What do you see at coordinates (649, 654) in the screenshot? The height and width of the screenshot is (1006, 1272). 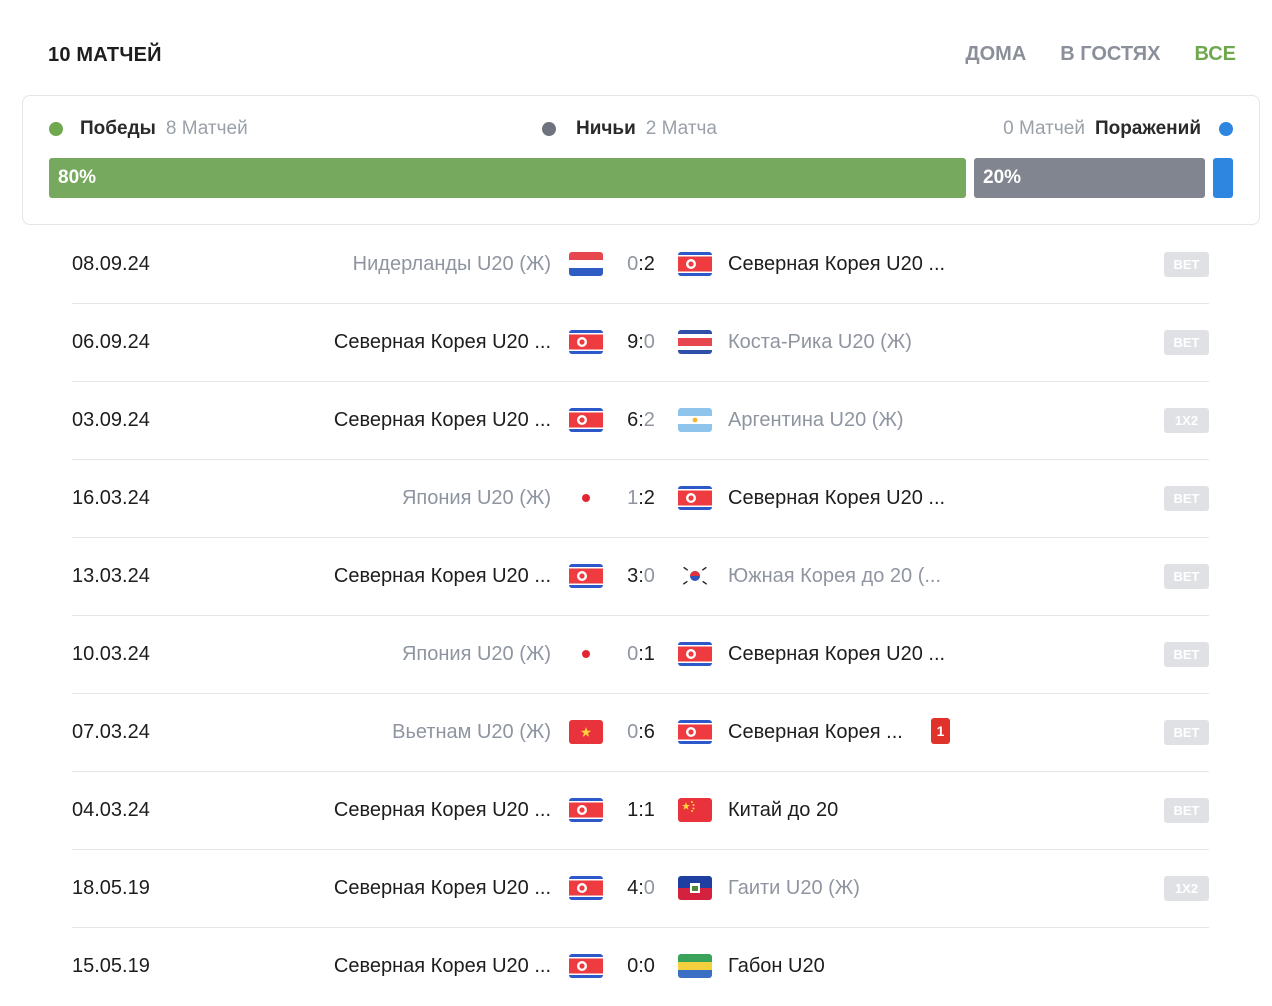 I see `away-goals: 1` at bounding box center [649, 654].